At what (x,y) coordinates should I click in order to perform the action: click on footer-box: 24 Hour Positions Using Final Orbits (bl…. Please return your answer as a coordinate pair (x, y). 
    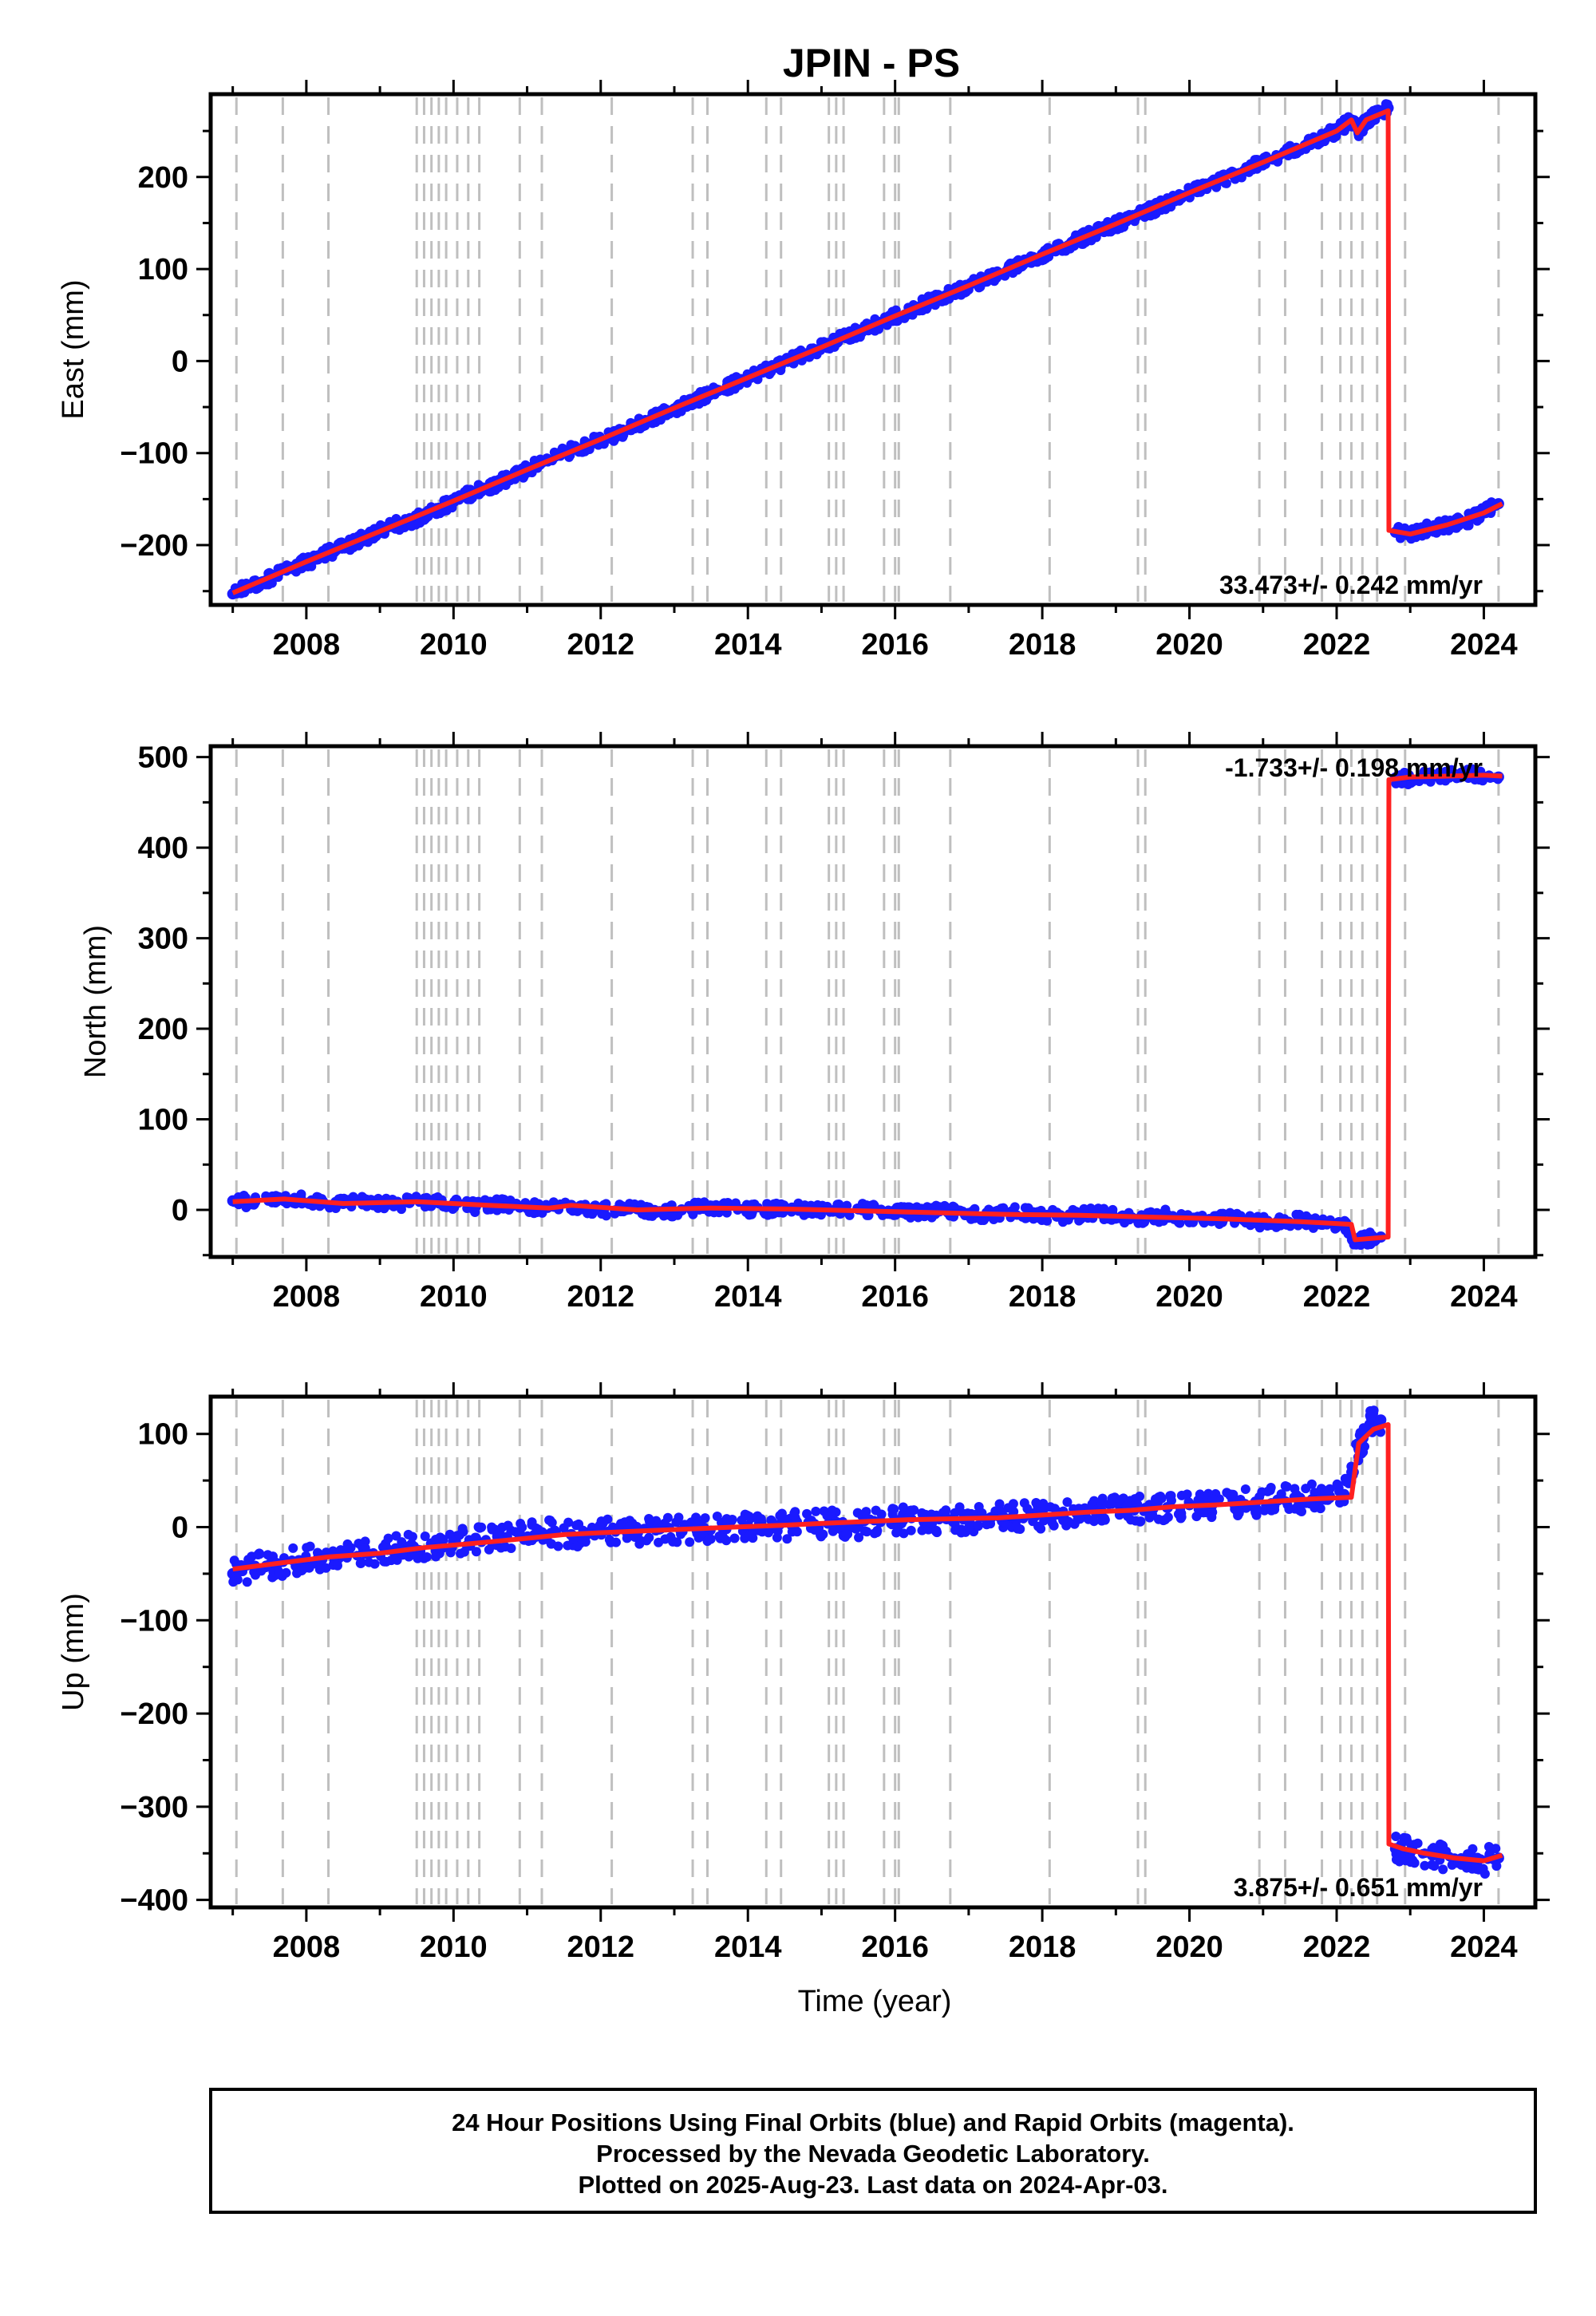
    Looking at the image, I should click on (873, 2151).